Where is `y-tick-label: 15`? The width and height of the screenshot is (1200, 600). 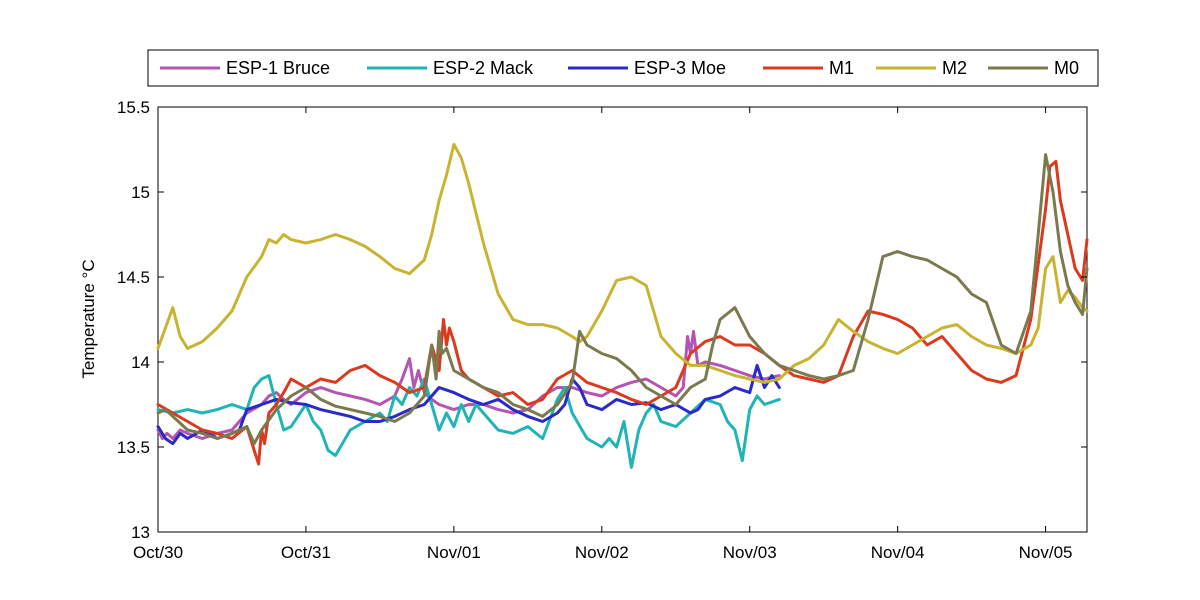 y-tick-label: 15 is located at coordinates (140, 192).